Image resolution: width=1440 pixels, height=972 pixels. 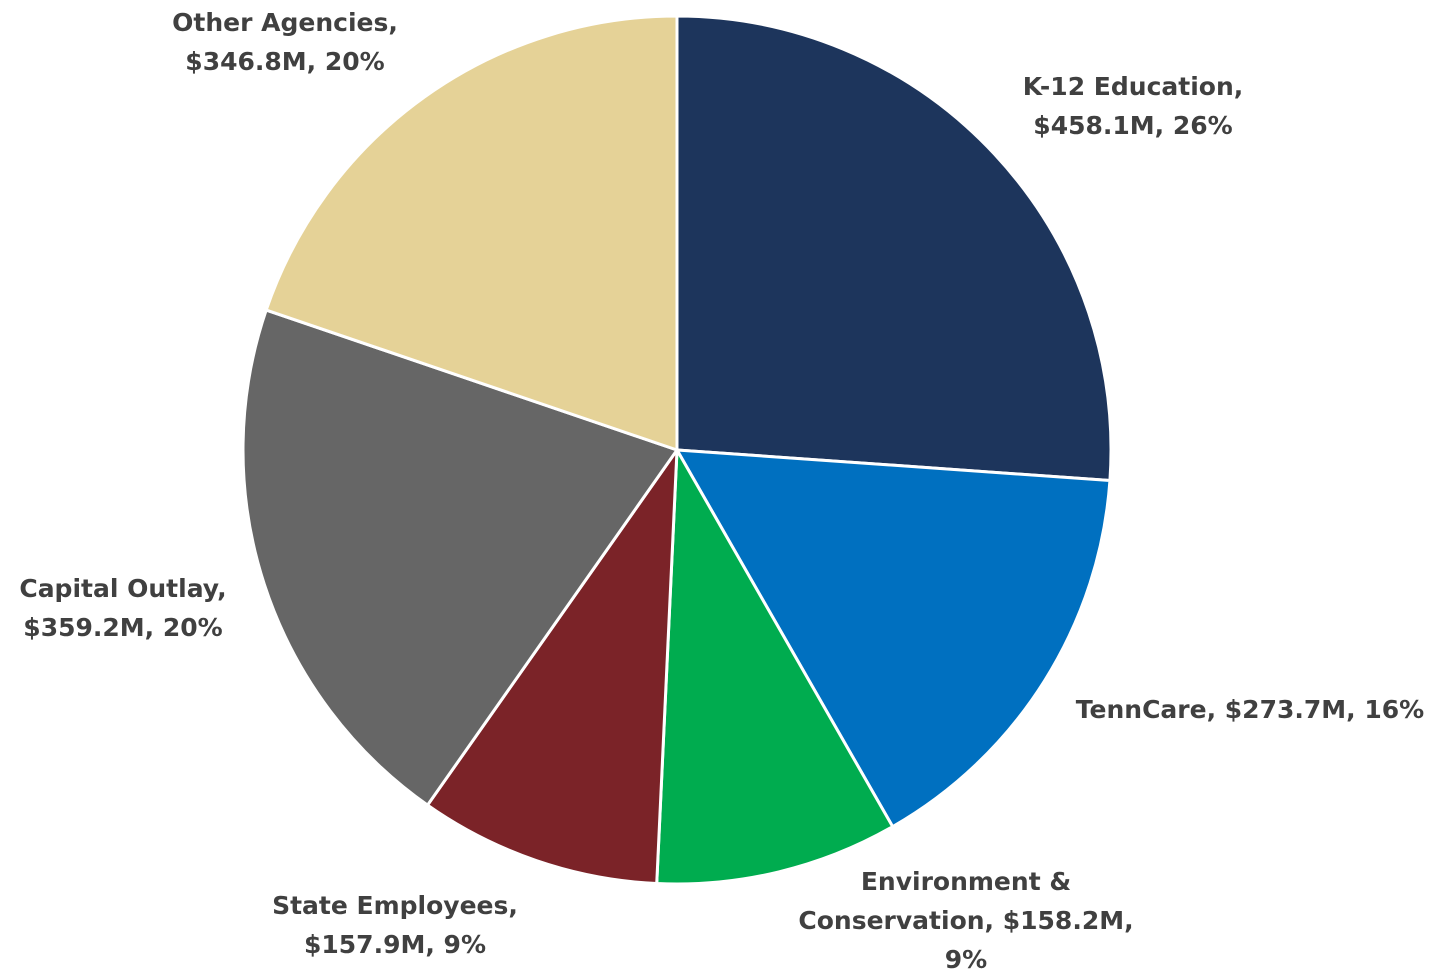 What do you see at coordinates (395, 944) in the screenshot?
I see `slice-label-line: $157.9M, 9%` at bounding box center [395, 944].